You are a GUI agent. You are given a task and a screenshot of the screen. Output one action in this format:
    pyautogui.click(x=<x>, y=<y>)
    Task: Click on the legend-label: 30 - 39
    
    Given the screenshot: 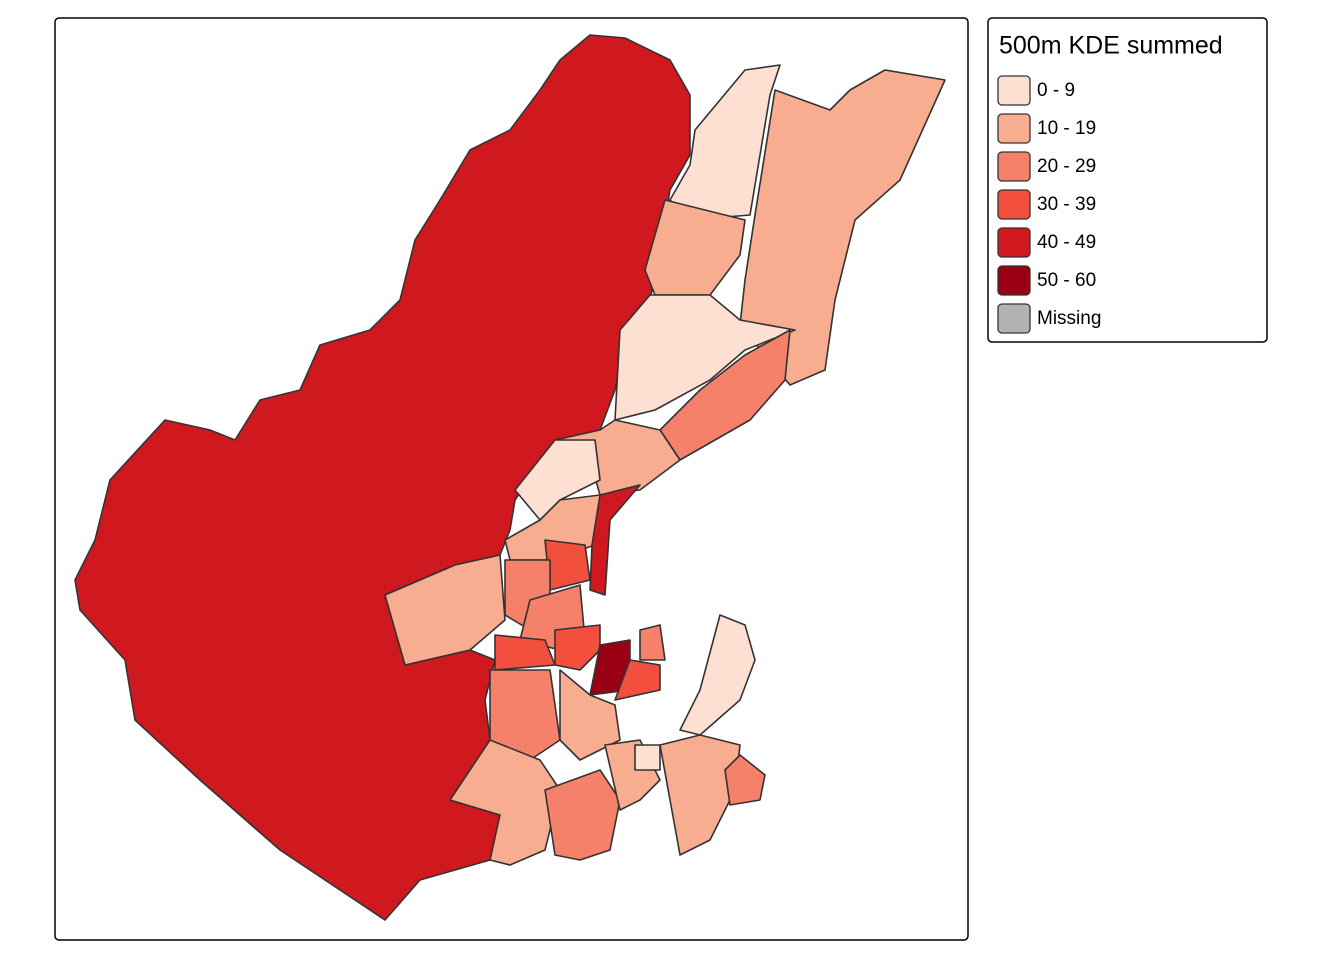 What is the action you would take?
    pyautogui.click(x=1066, y=204)
    